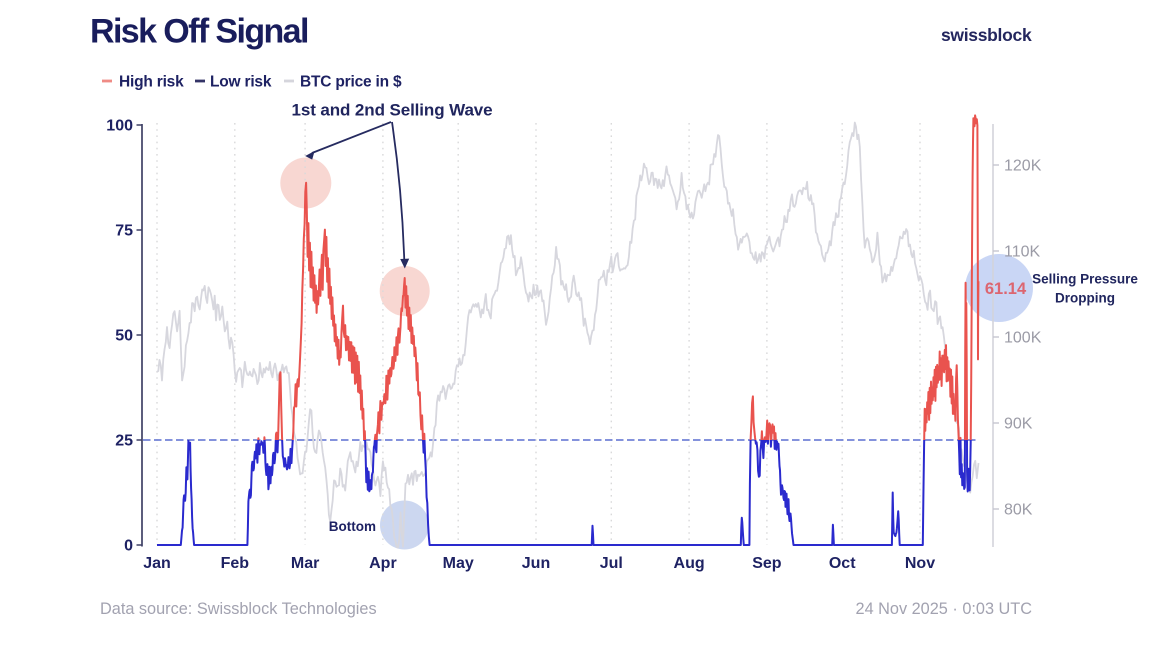 This screenshot has height=648, width=1152. What do you see at coordinates (767, 563) in the screenshot?
I see `svg-text: Sep` at bounding box center [767, 563].